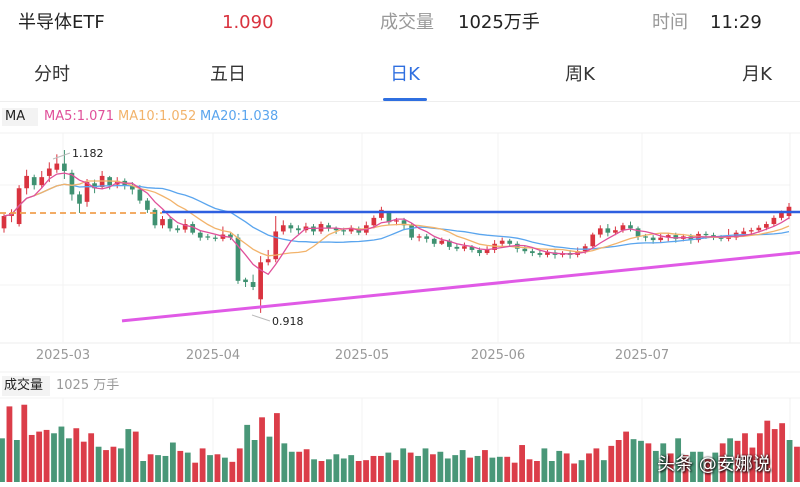 This screenshot has height=487, width=800. I want to click on watermark: 头条 @安娜说, so click(714, 464).